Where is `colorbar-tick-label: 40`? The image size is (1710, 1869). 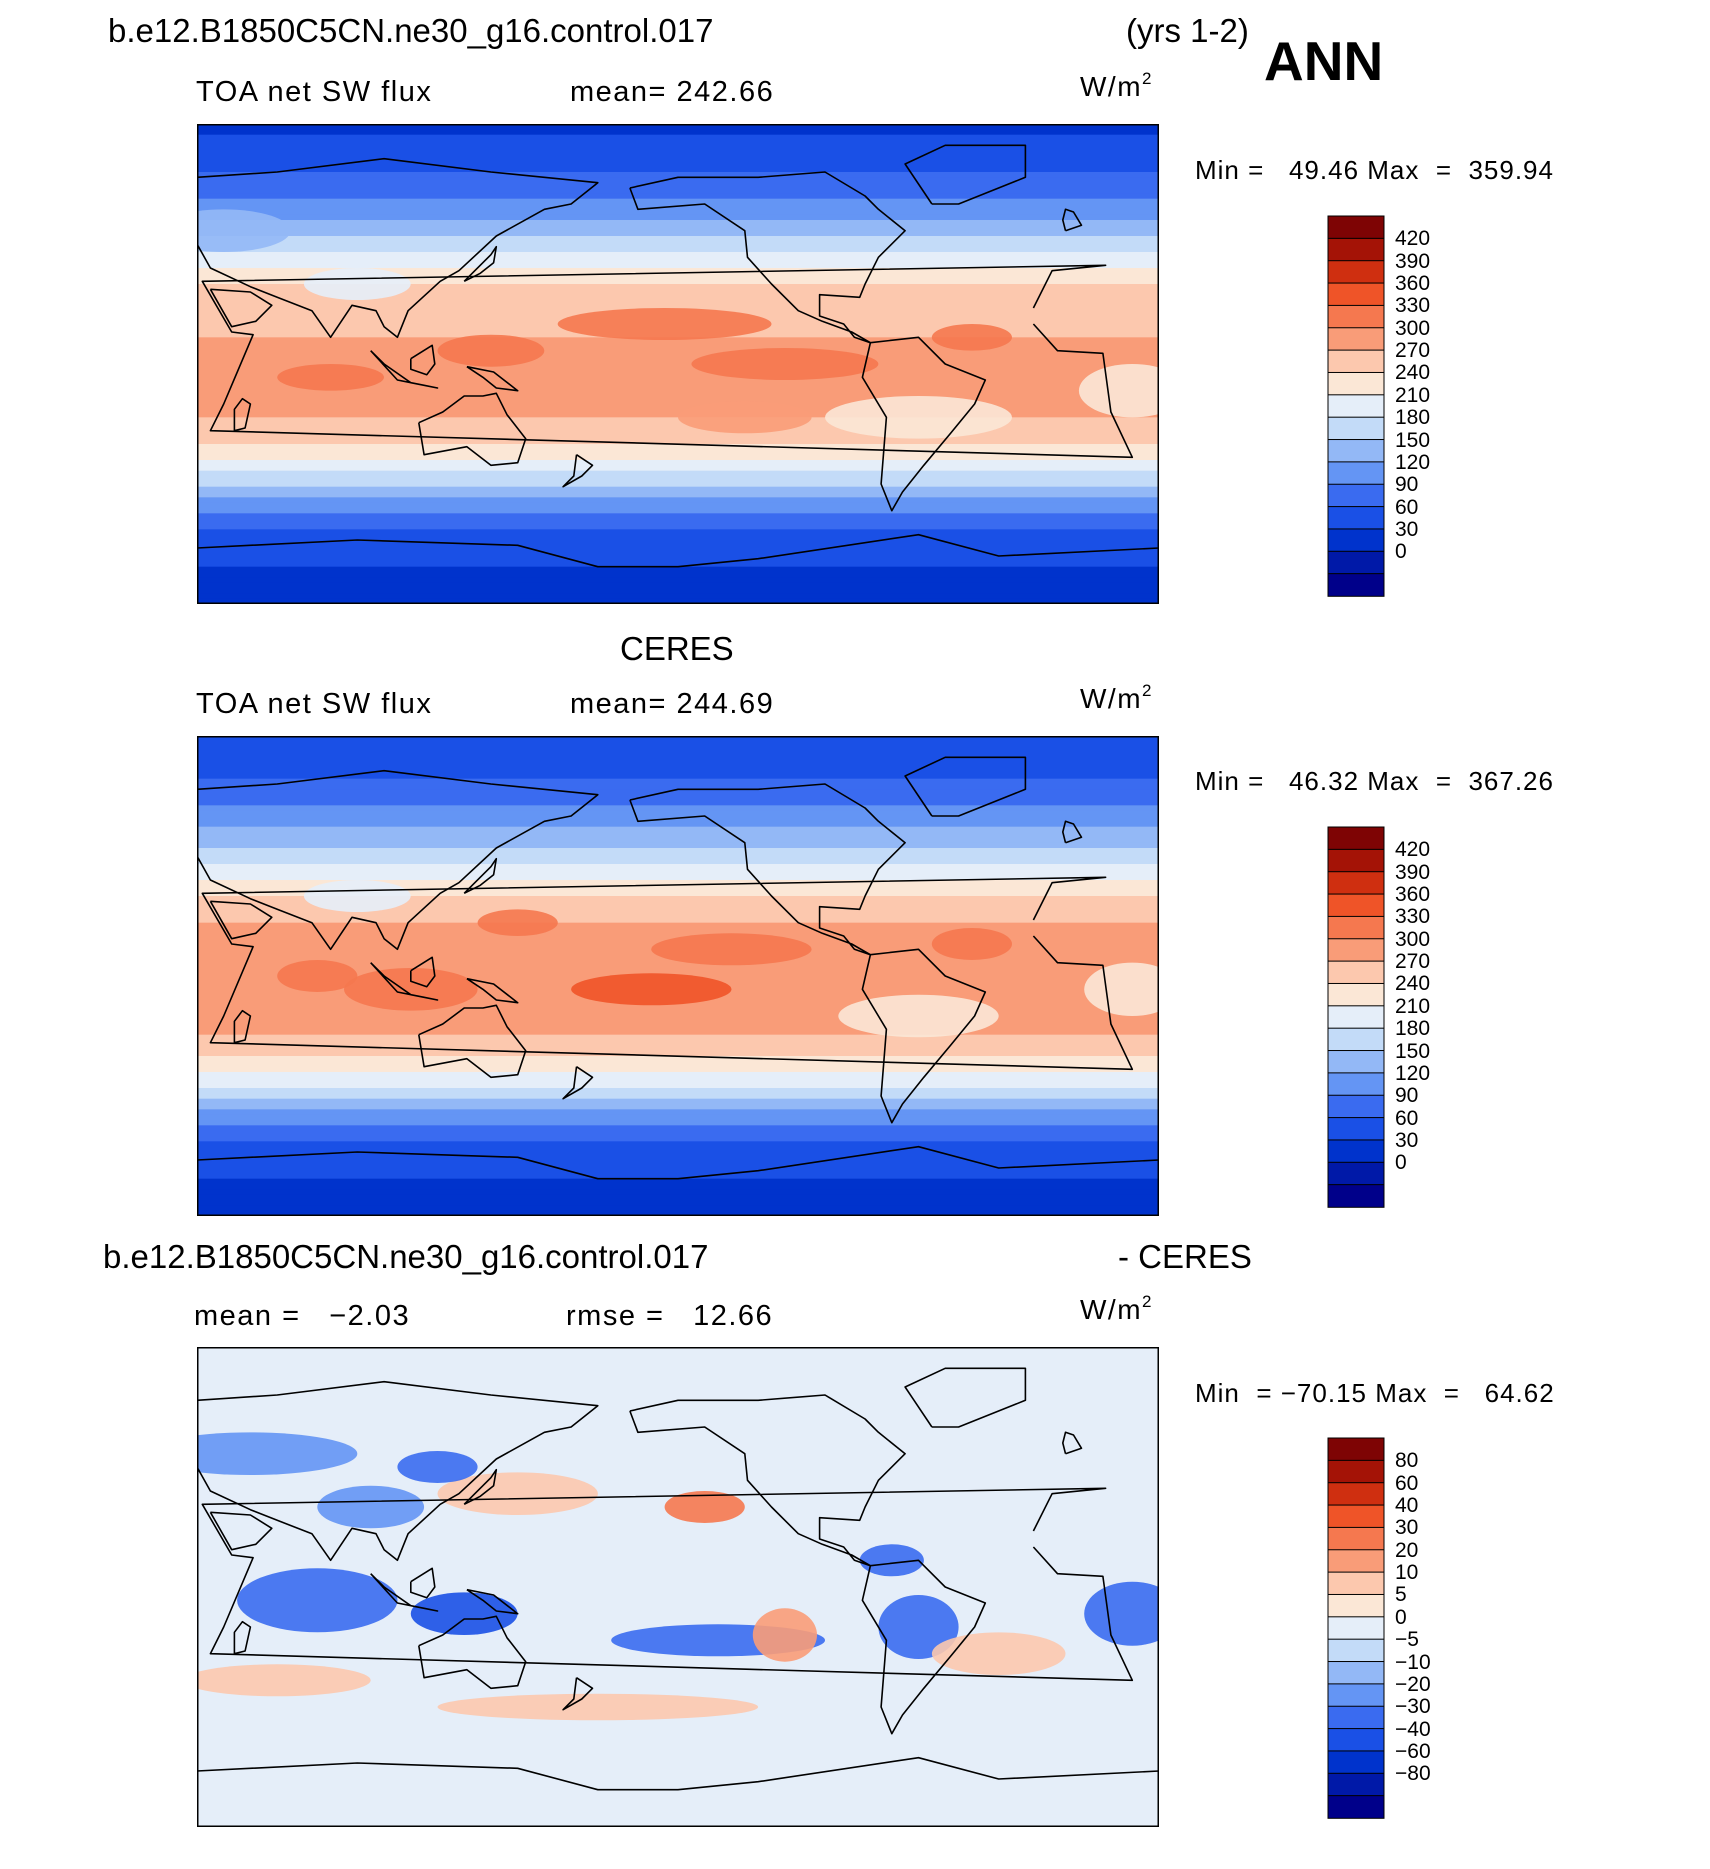 colorbar-tick-label: 40 is located at coordinates (1407, 1506).